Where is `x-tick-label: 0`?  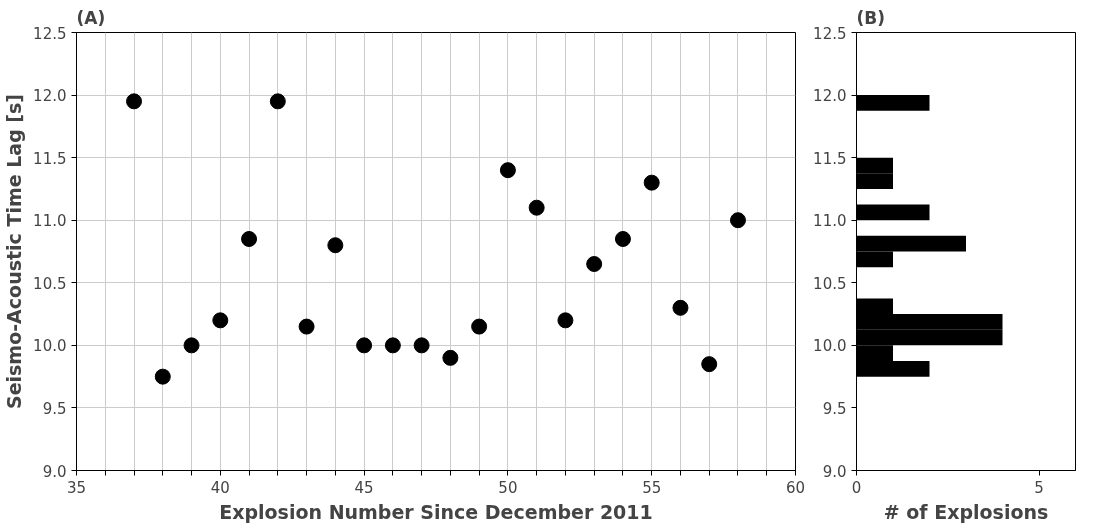
x-tick-label: 0 is located at coordinates (856, 487).